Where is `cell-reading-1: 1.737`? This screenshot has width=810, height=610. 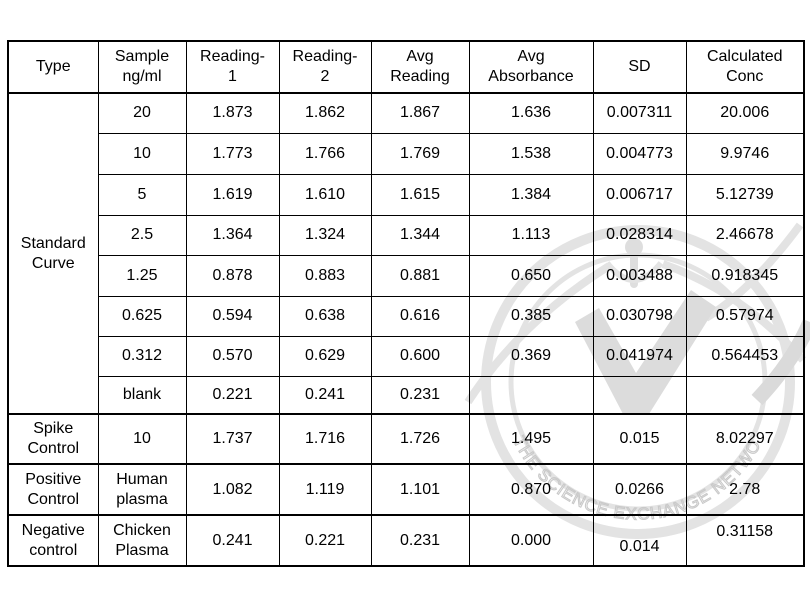
cell-reading-1: 1.737 is located at coordinates (232, 439).